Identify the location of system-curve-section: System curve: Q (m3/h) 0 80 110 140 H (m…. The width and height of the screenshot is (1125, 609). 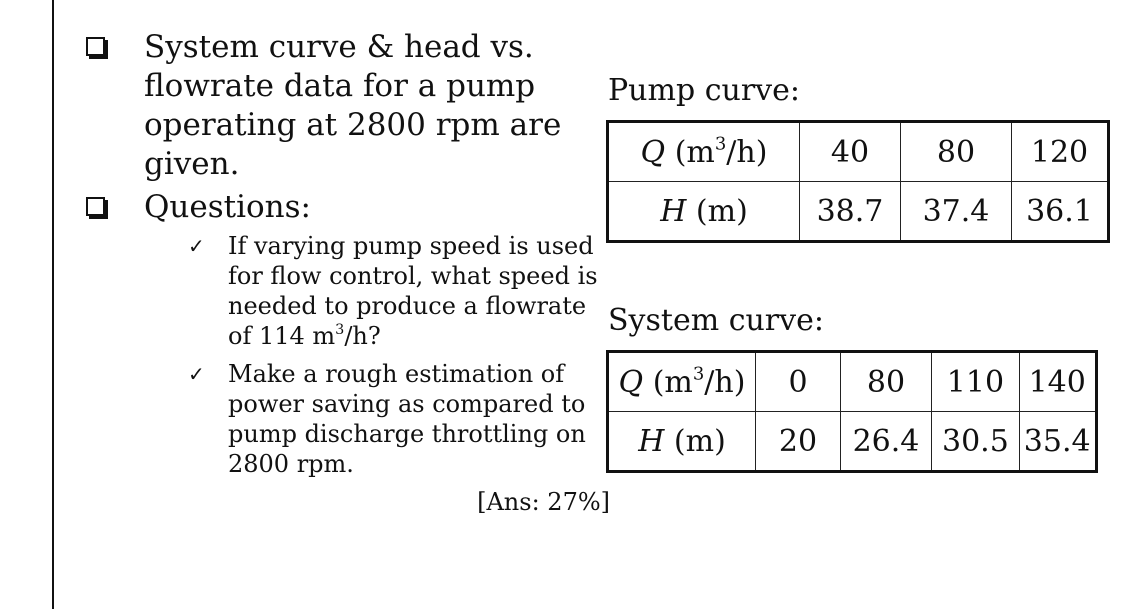
(852, 387).